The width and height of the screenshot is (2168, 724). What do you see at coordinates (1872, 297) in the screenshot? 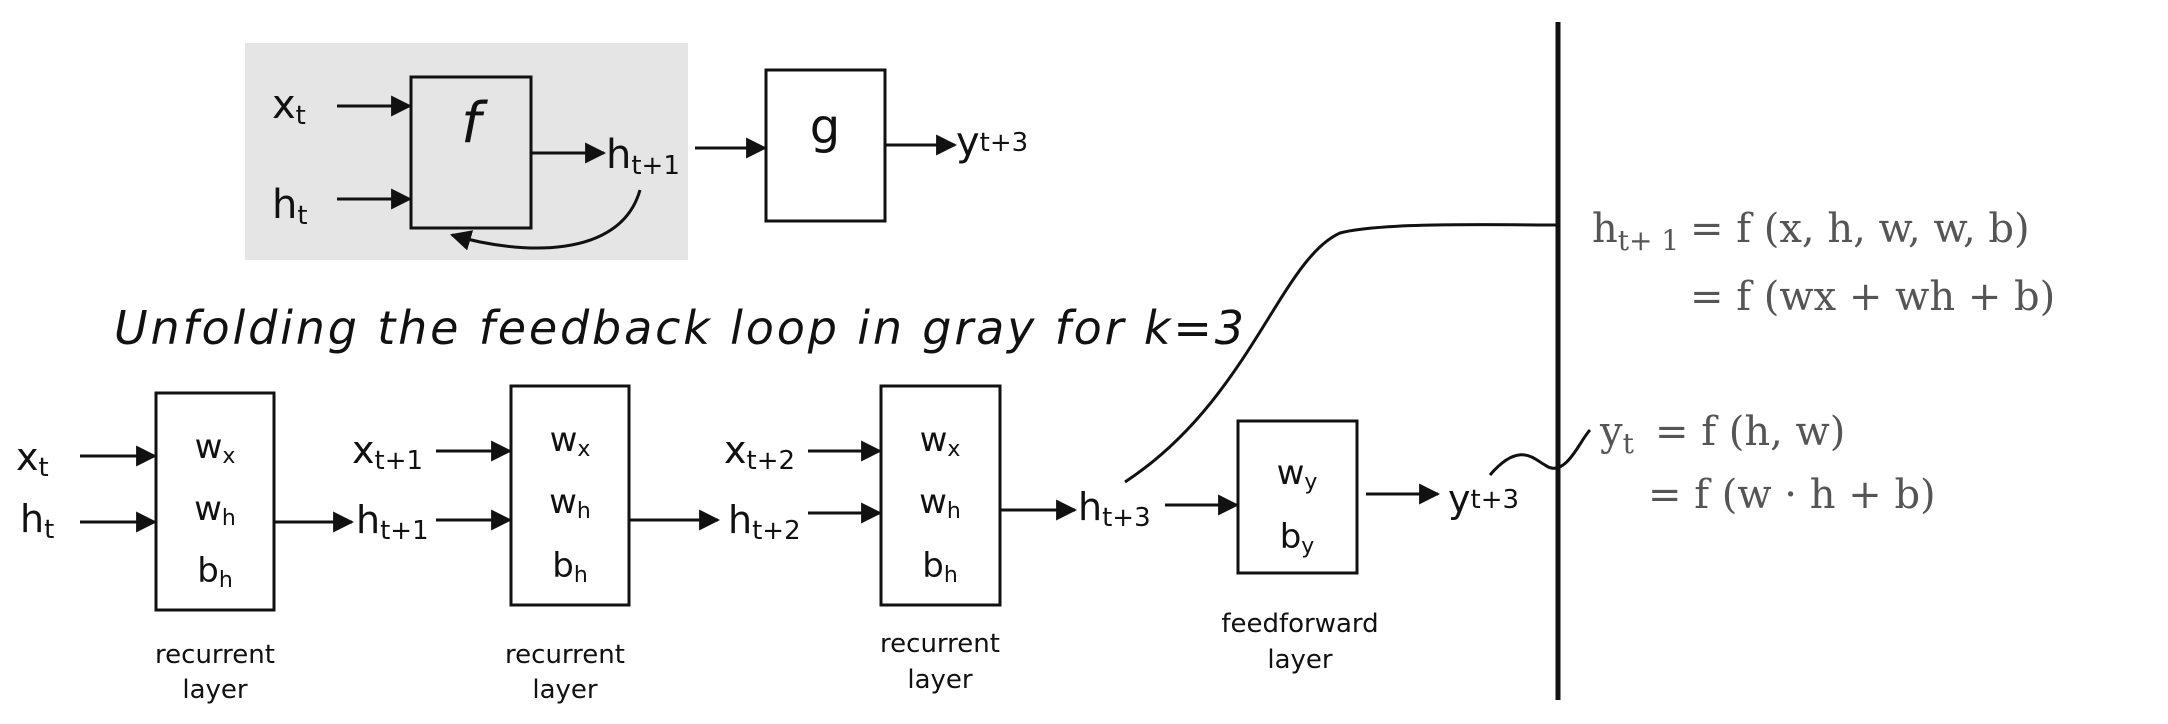
I see `eq-h-line2: = f (wx + wh + b)` at bounding box center [1872, 297].